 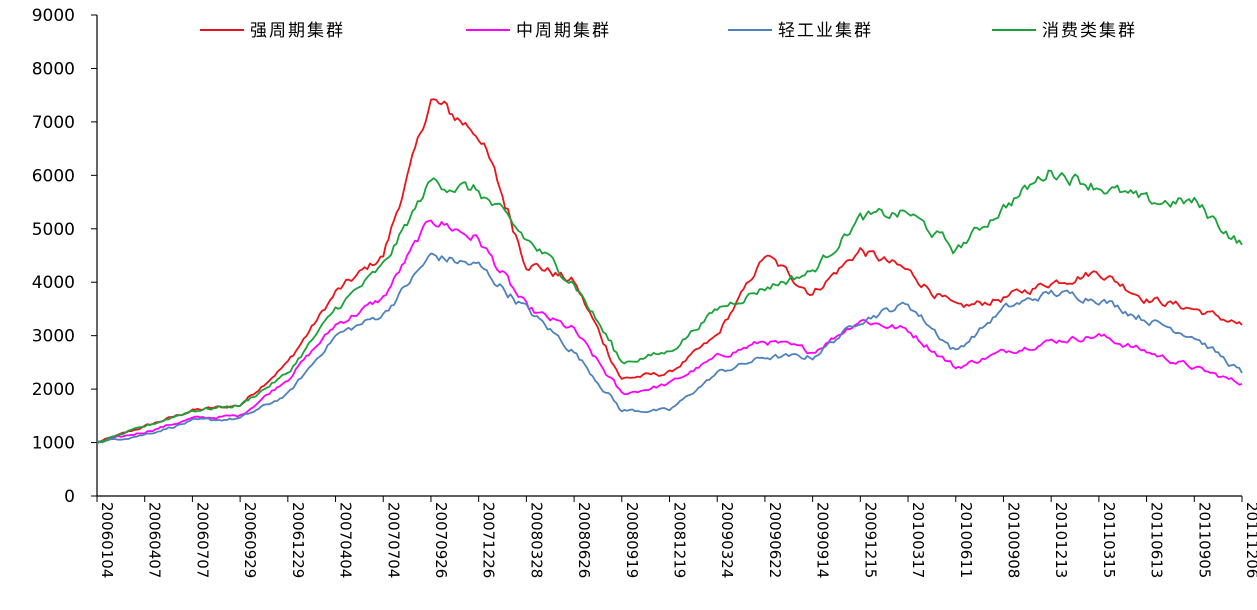 I want to click on x-tick-label: 20111206, so click(x=1250, y=540).